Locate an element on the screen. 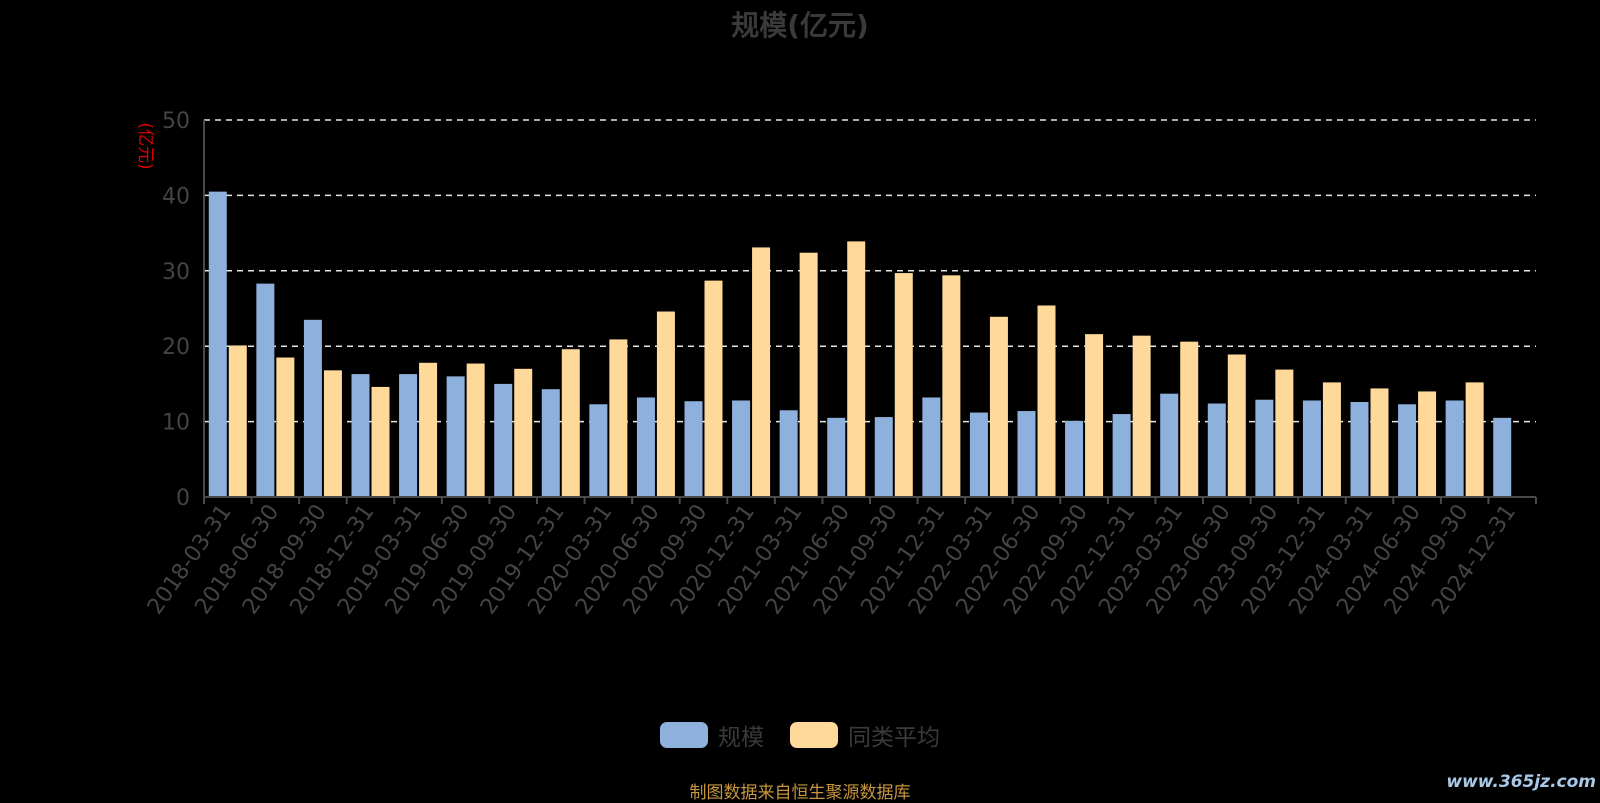 This screenshot has height=803, width=1600. legend-label-average: 同类平均 is located at coordinates (894, 738).